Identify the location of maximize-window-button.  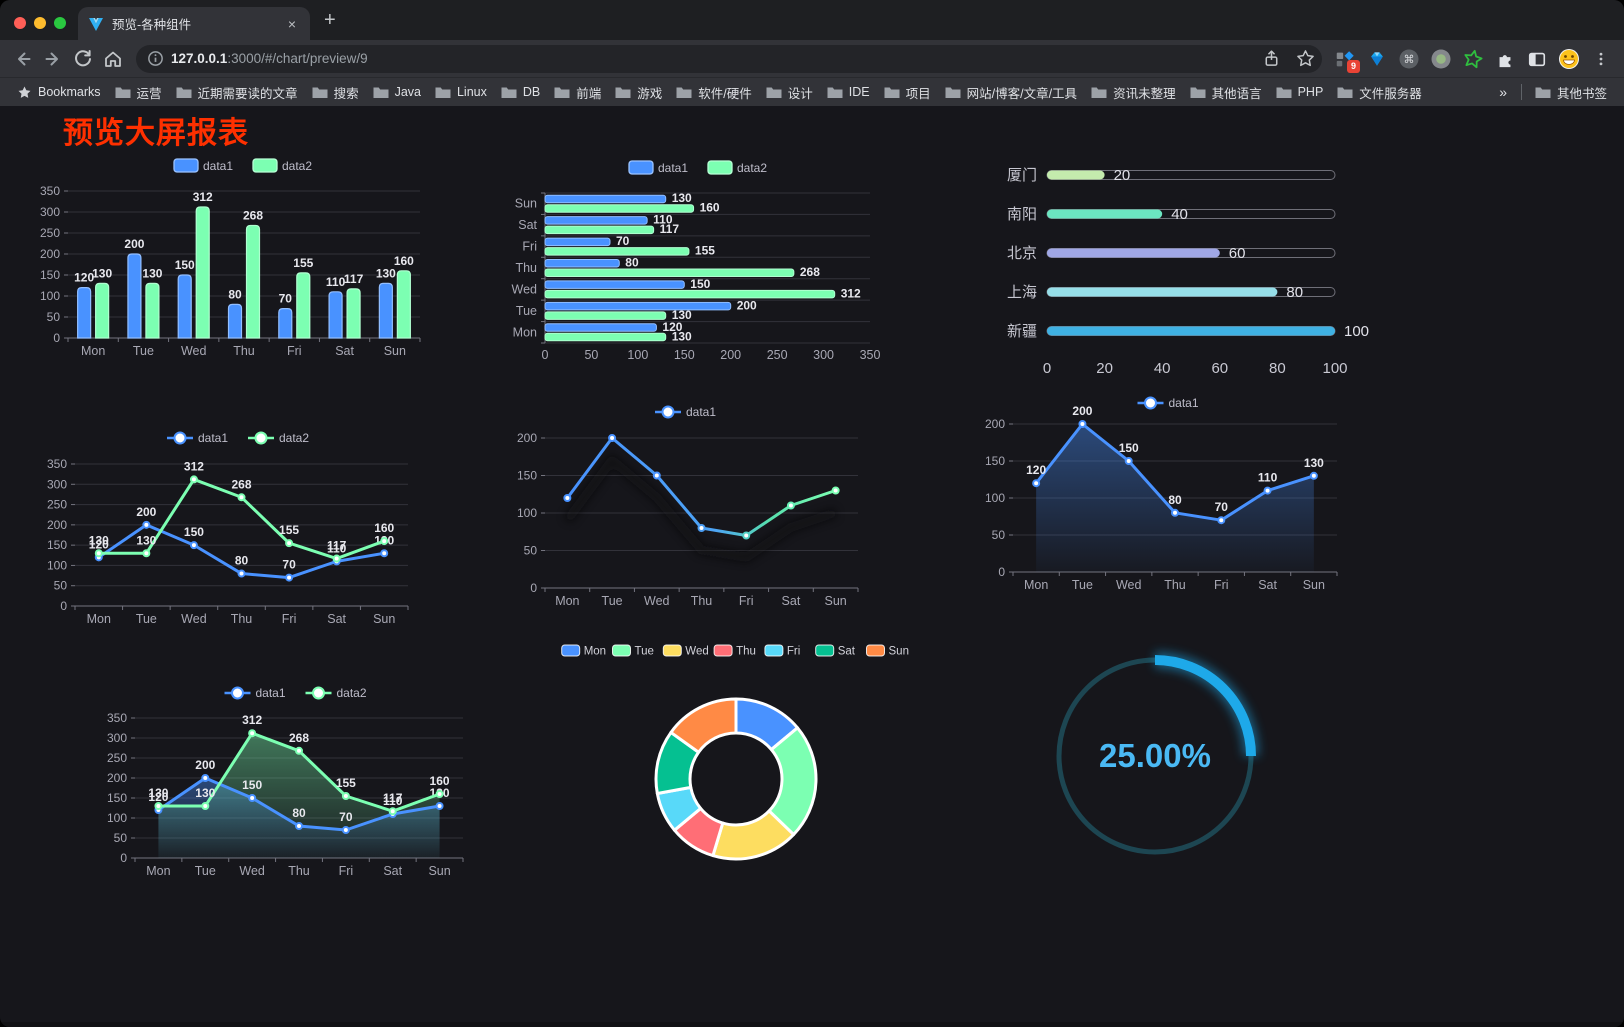
(60, 23).